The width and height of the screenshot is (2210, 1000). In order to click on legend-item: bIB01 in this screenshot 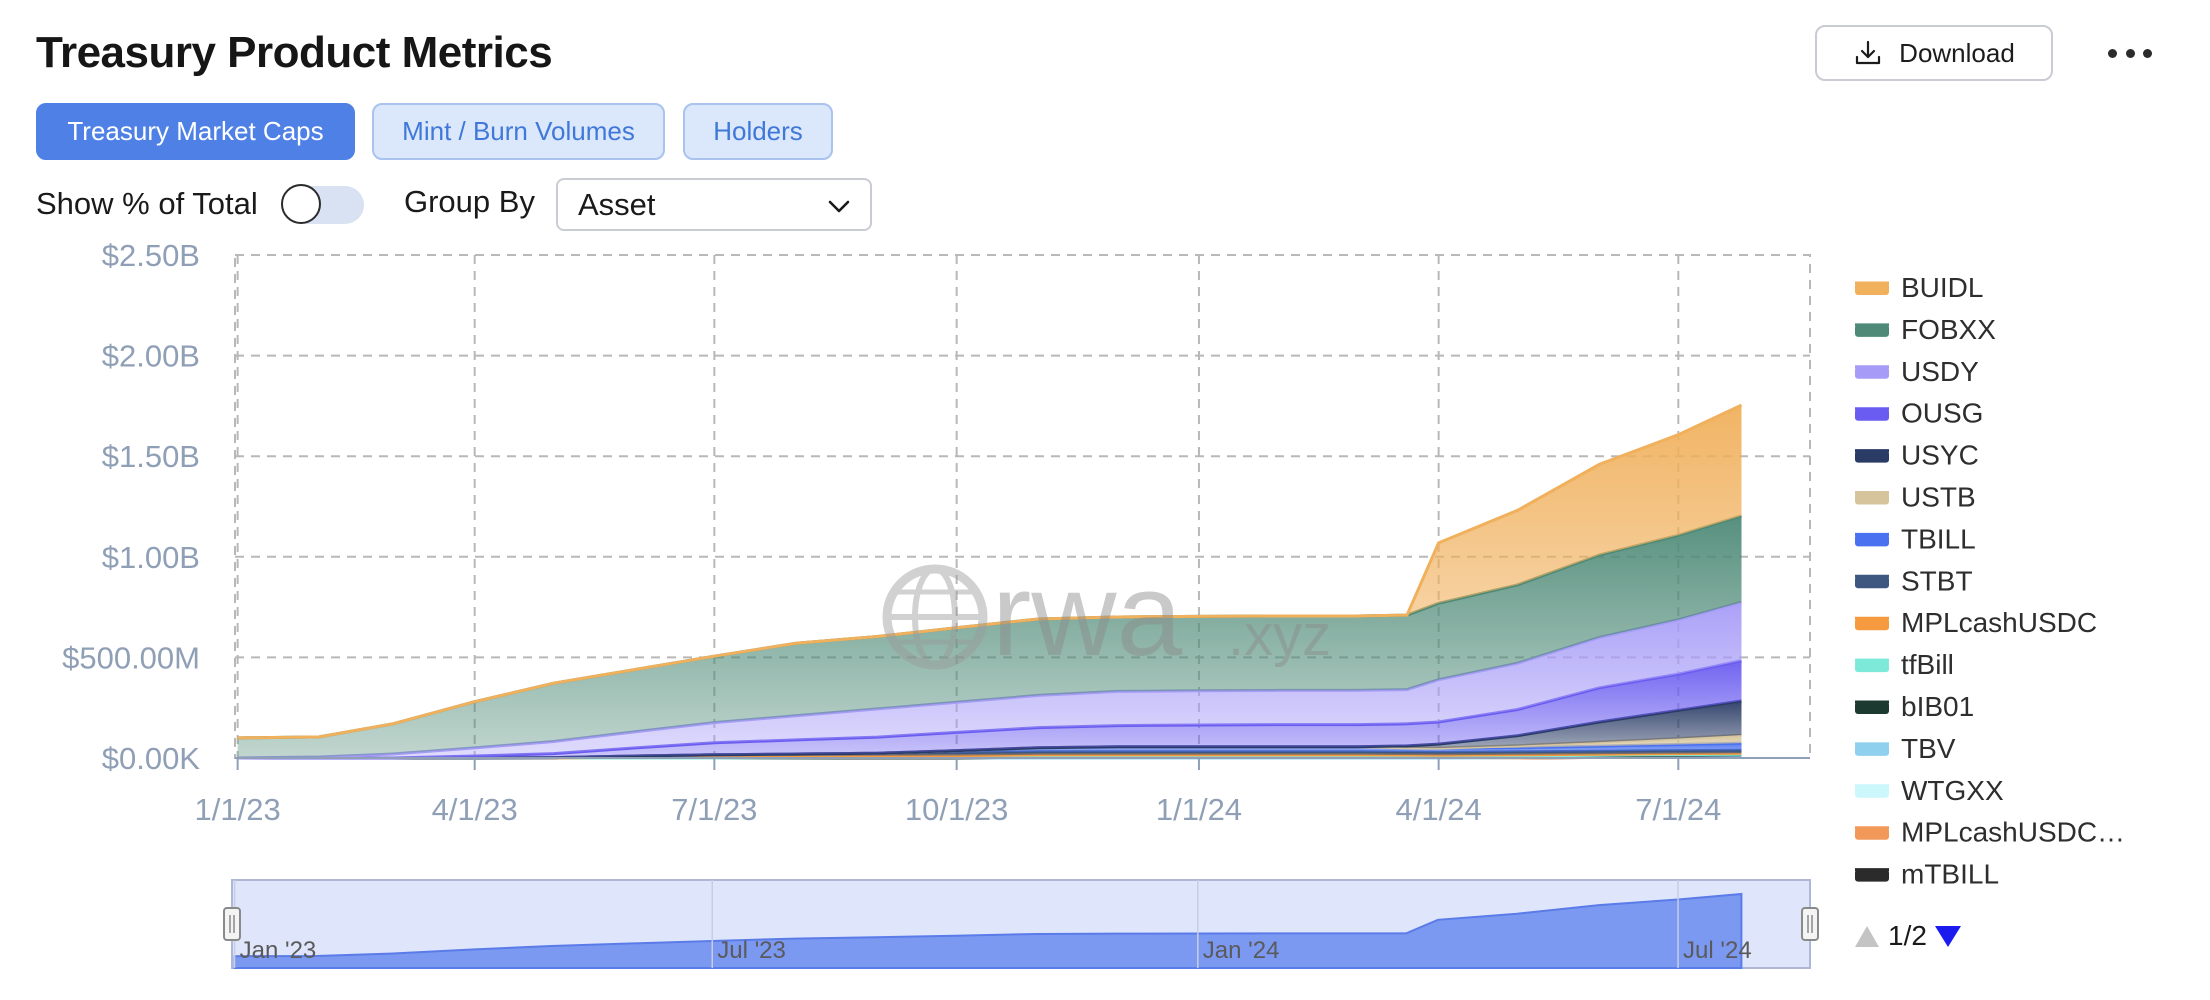, I will do `click(1914, 706)`.